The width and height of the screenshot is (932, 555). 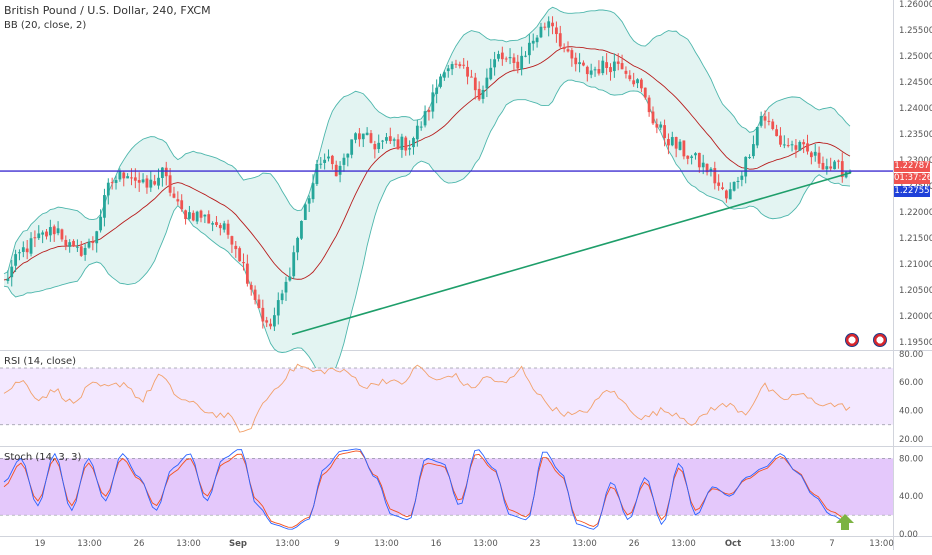 What do you see at coordinates (908, 535) in the screenshot?
I see `stoch-tick-label: 0.00` at bounding box center [908, 535].